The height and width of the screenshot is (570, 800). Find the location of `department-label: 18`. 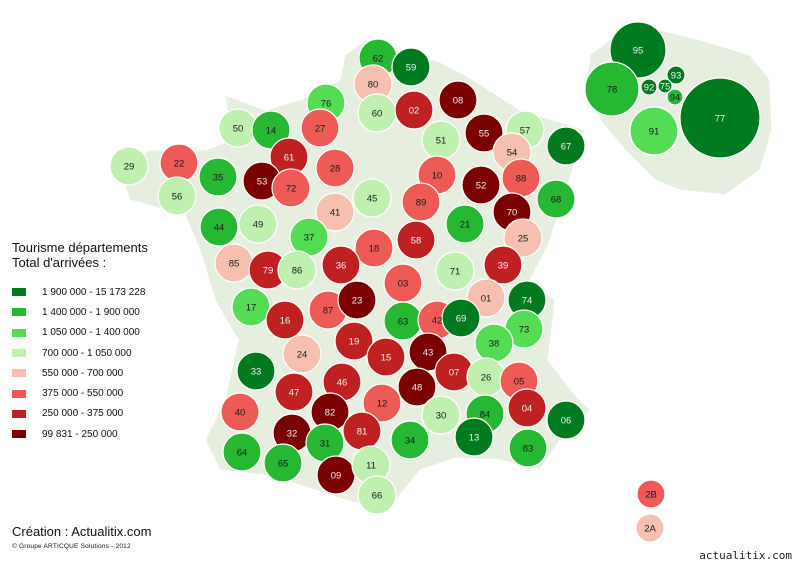

department-label: 18 is located at coordinates (374, 249).